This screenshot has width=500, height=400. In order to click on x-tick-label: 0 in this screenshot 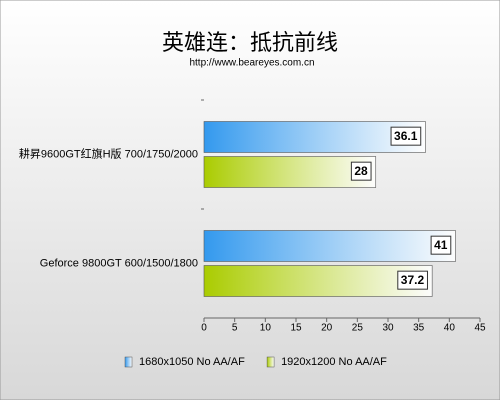, I will do `click(204, 328)`.